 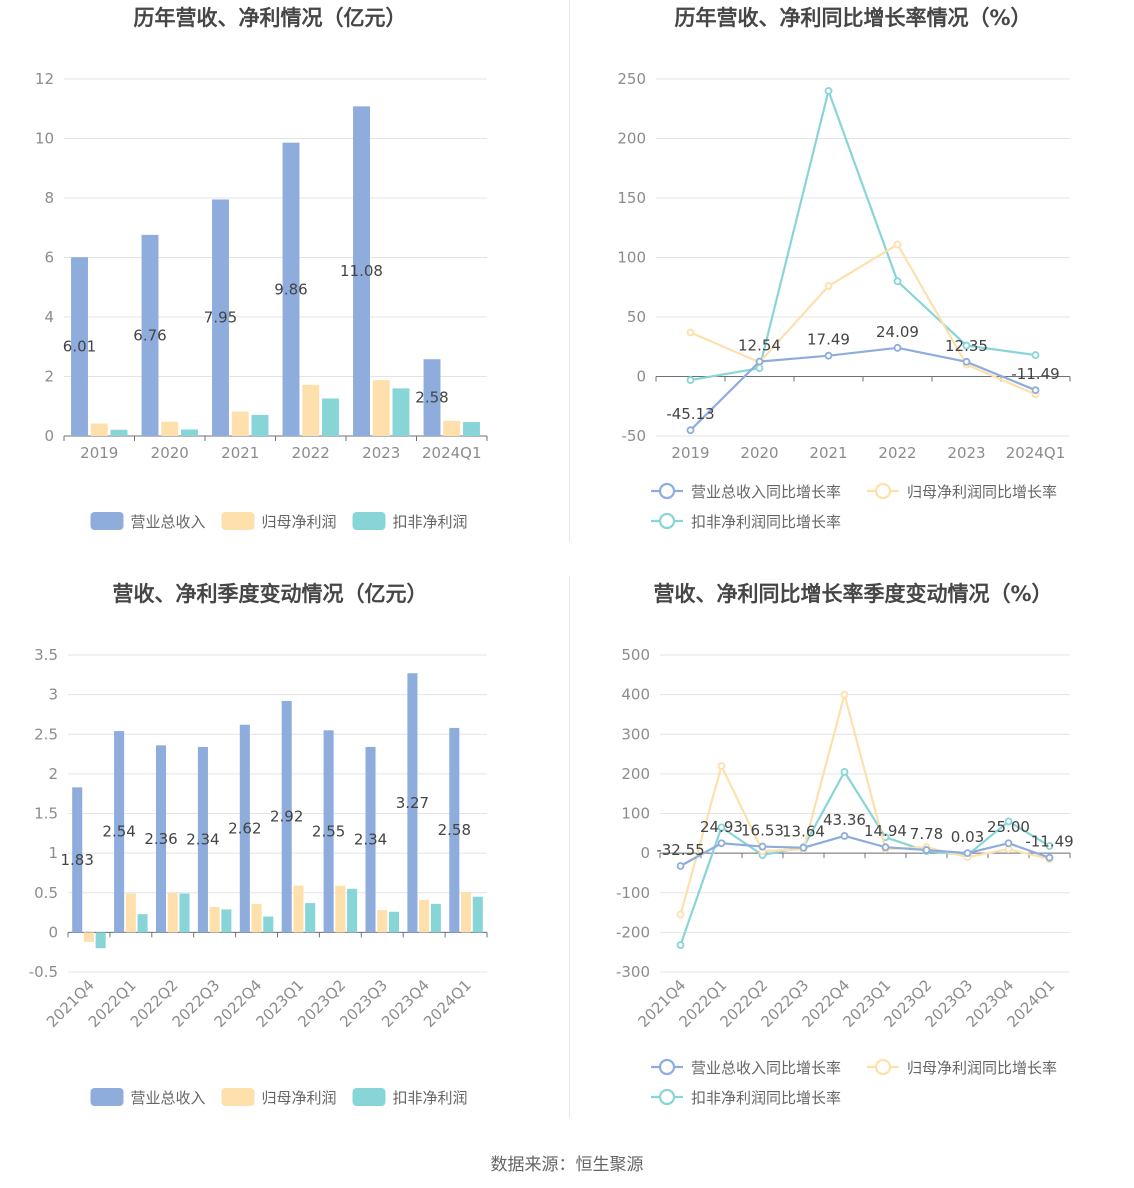 I want to click on y-tick-label: 500, so click(x=635, y=655).